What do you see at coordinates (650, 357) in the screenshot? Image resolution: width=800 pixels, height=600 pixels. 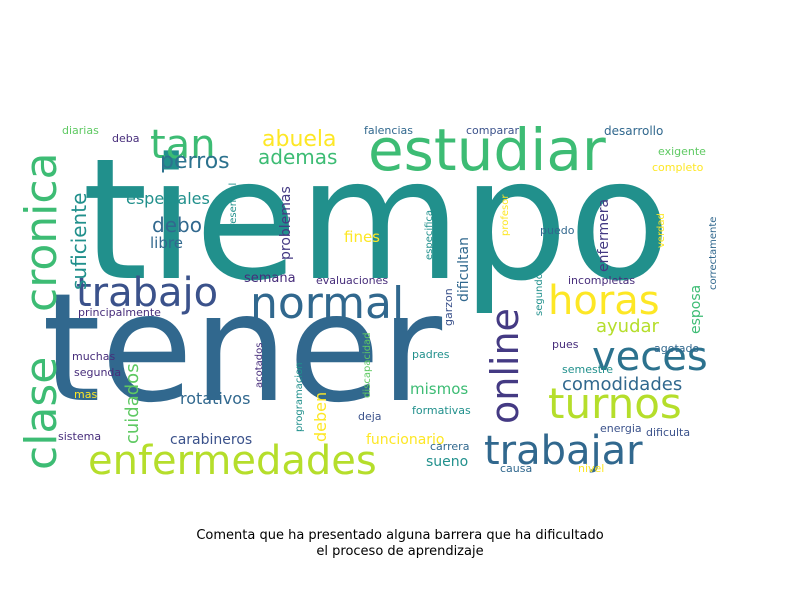 I see `word-veces: veces` at bounding box center [650, 357].